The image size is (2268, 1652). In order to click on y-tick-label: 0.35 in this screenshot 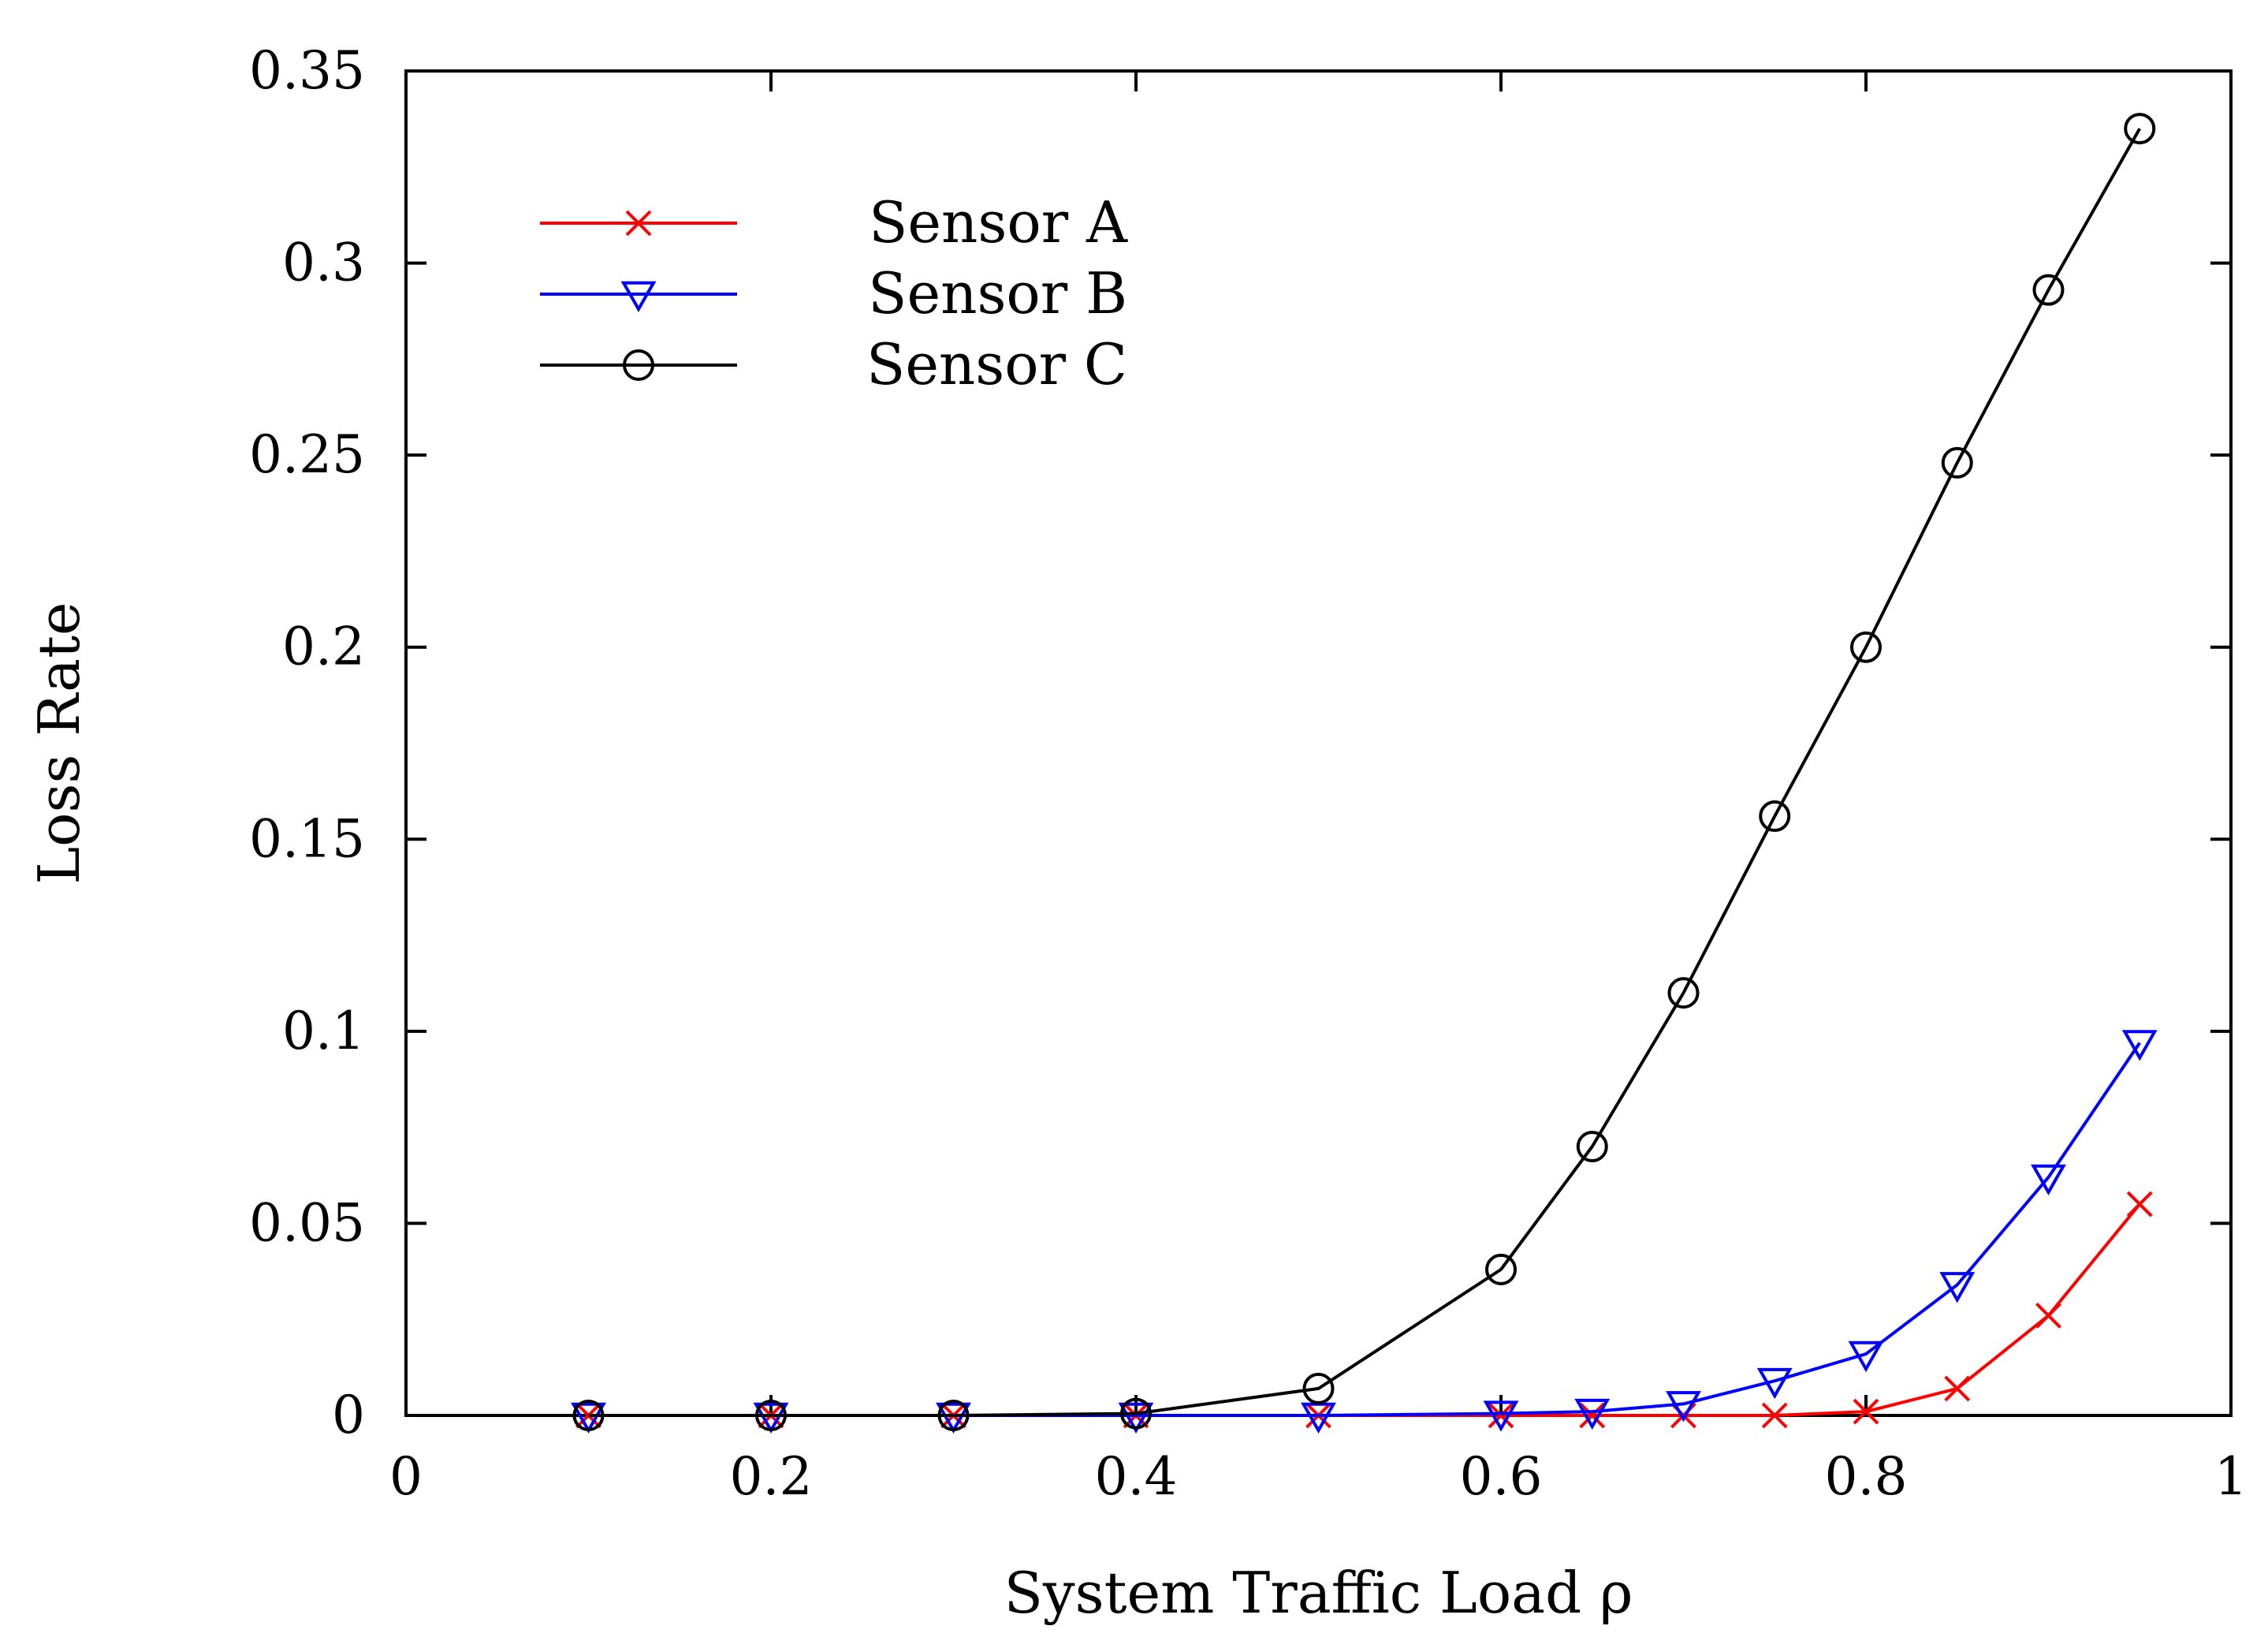, I will do `click(307, 70)`.